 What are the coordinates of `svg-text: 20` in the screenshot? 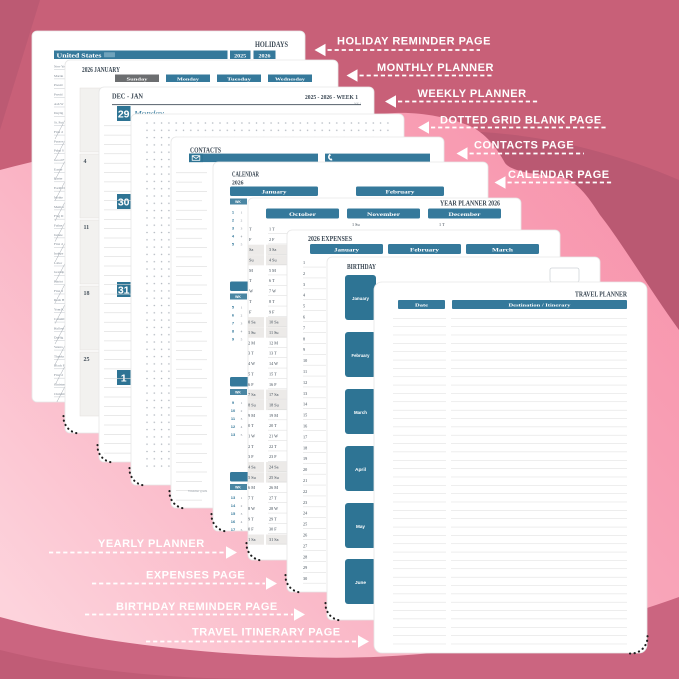 It's located at (305, 469).